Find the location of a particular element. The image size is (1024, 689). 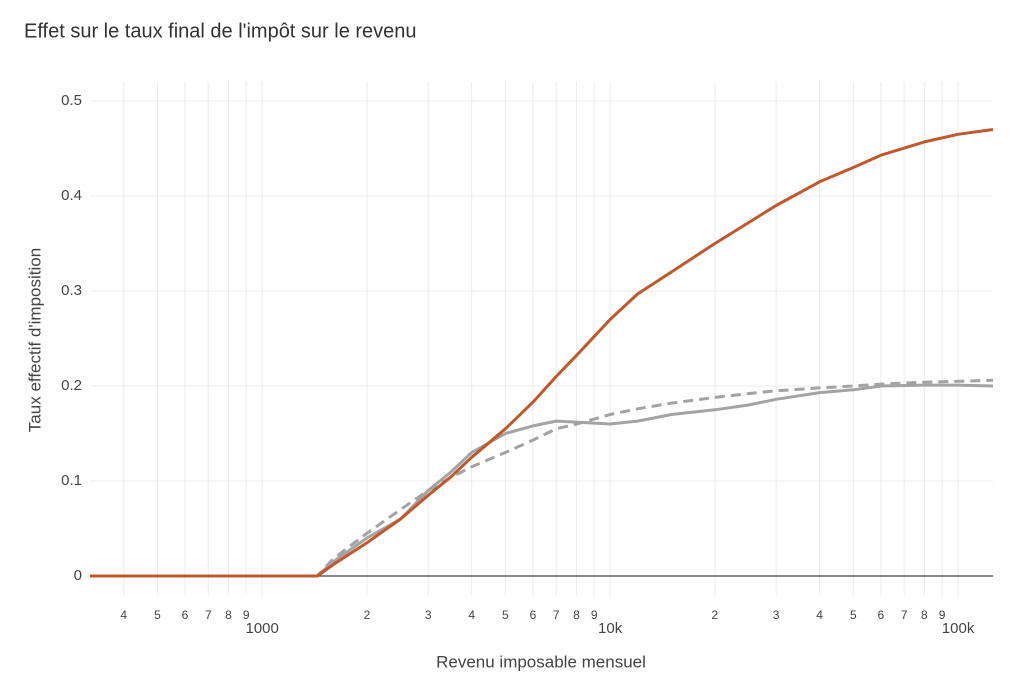

y-tick-label: 0.2 is located at coordinates (71, 385).